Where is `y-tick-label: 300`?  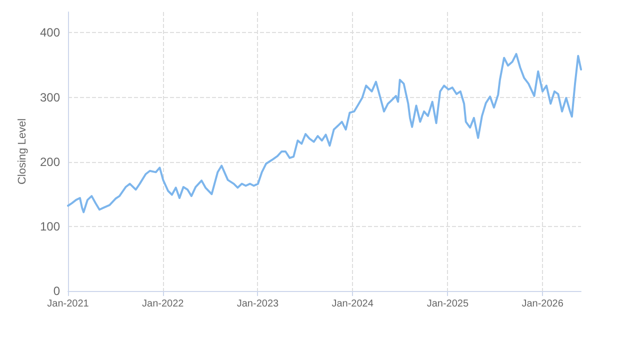 y-tick-label: 300 is located at coordinates (50, 97).